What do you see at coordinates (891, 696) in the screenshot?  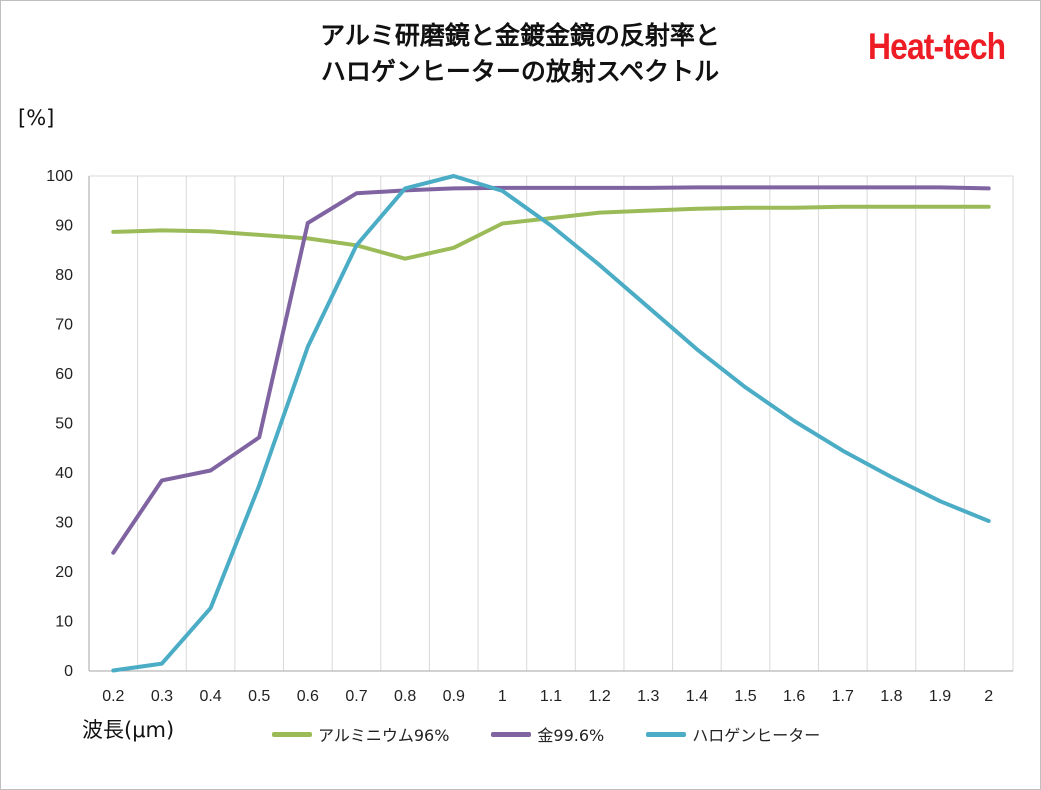 I see `x-tick-label: 1.8` at bounding box center [891, 696].